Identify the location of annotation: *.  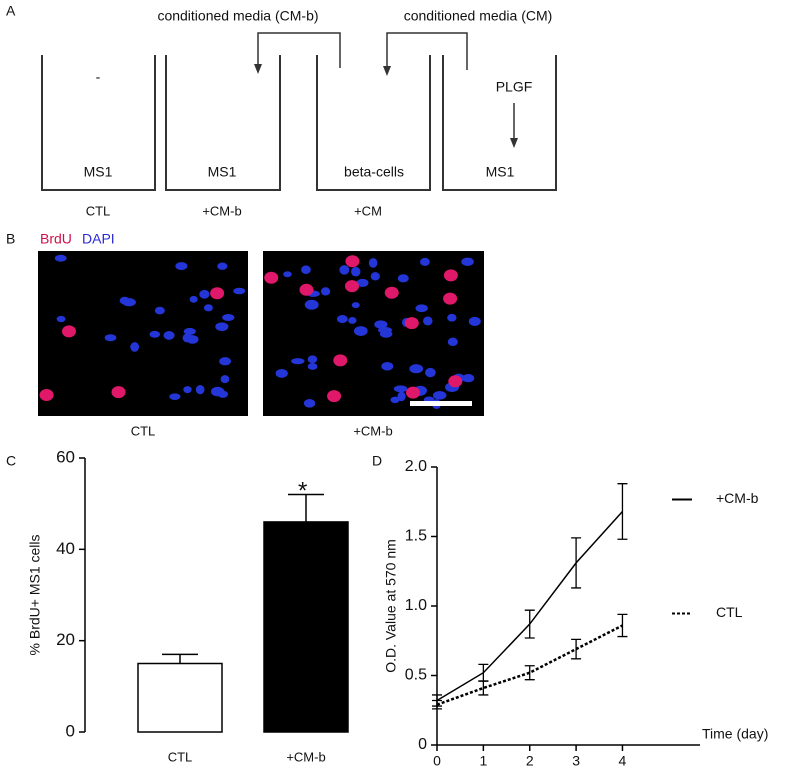
(302, 490).